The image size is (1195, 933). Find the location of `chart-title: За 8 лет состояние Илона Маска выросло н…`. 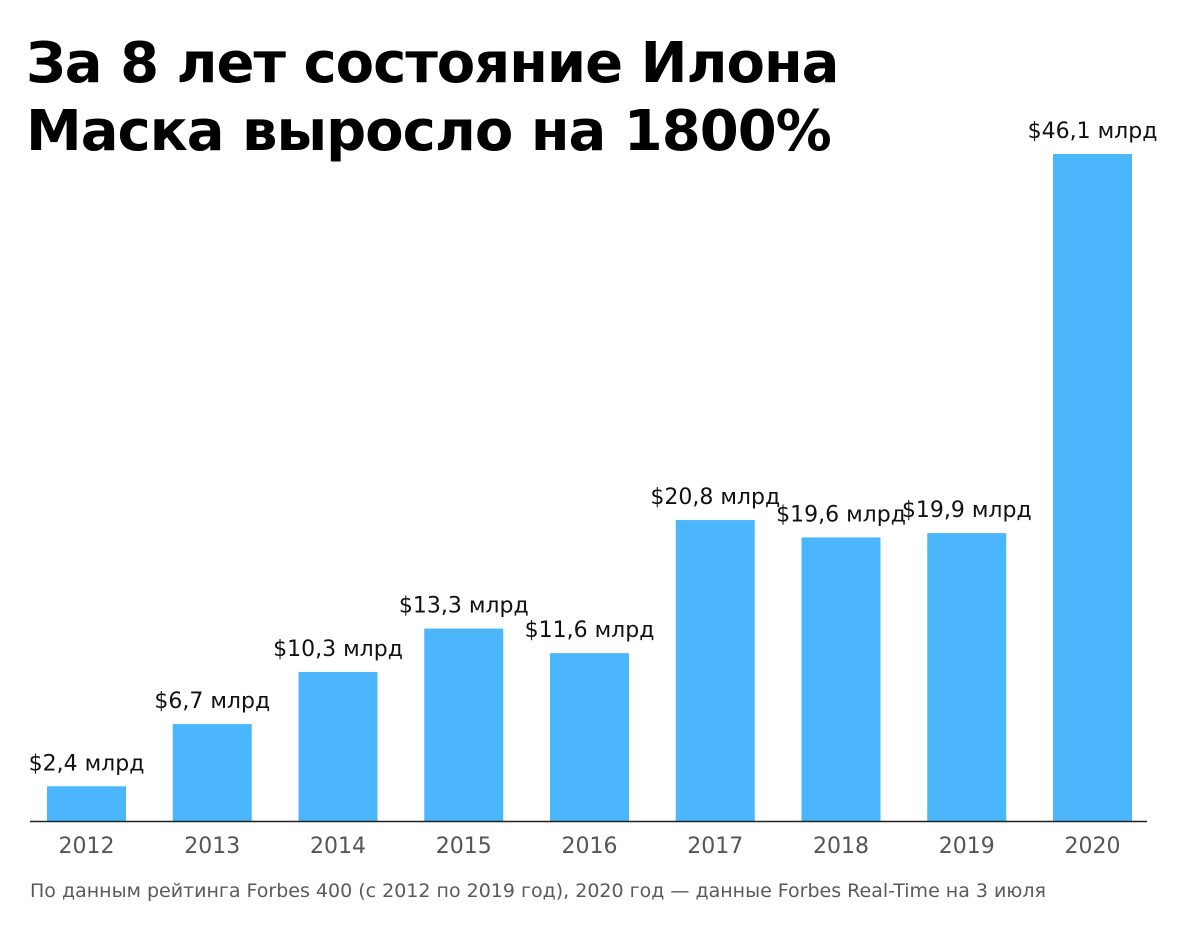

chart-title: За 8 лет состояние Илона Маска выросло н… is located at coordinates (432, 97).